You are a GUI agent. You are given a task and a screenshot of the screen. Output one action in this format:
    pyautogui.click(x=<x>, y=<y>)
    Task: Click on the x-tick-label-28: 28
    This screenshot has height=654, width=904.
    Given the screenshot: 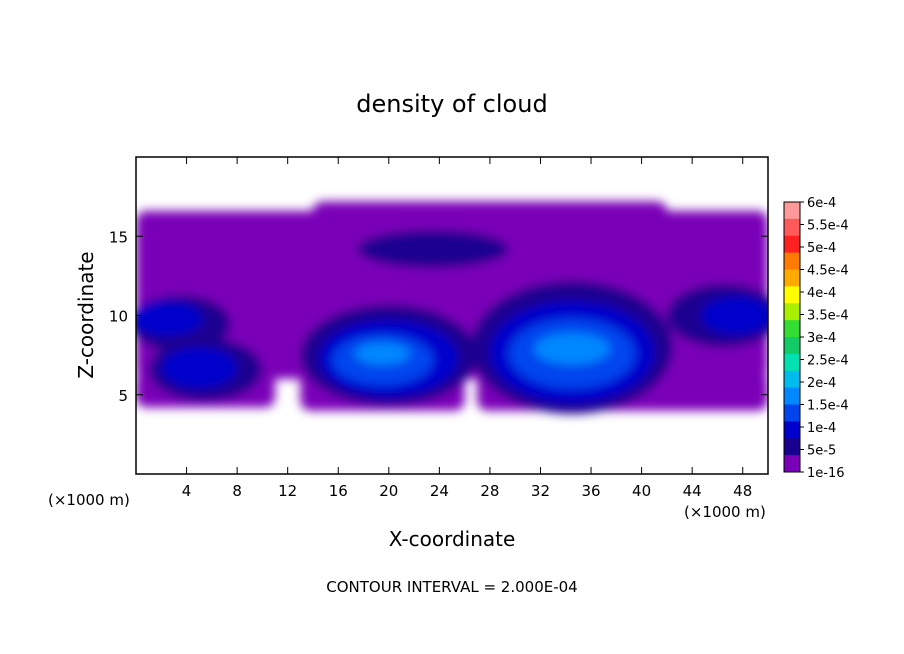 What is the action you would take?
    pyautogui.click(x=489, y=491)
    